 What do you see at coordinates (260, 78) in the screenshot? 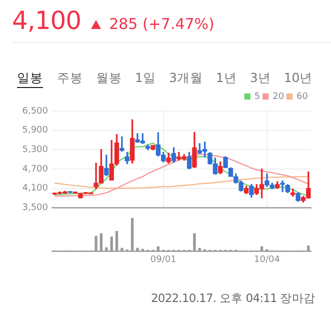
I see `text: 3년` at bounding box center [260, 78].